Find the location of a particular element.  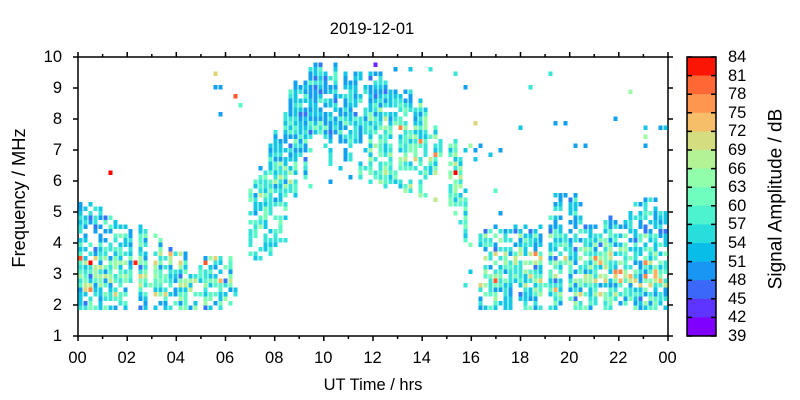

svg-text: 12 is located at coordinates (372, 358).